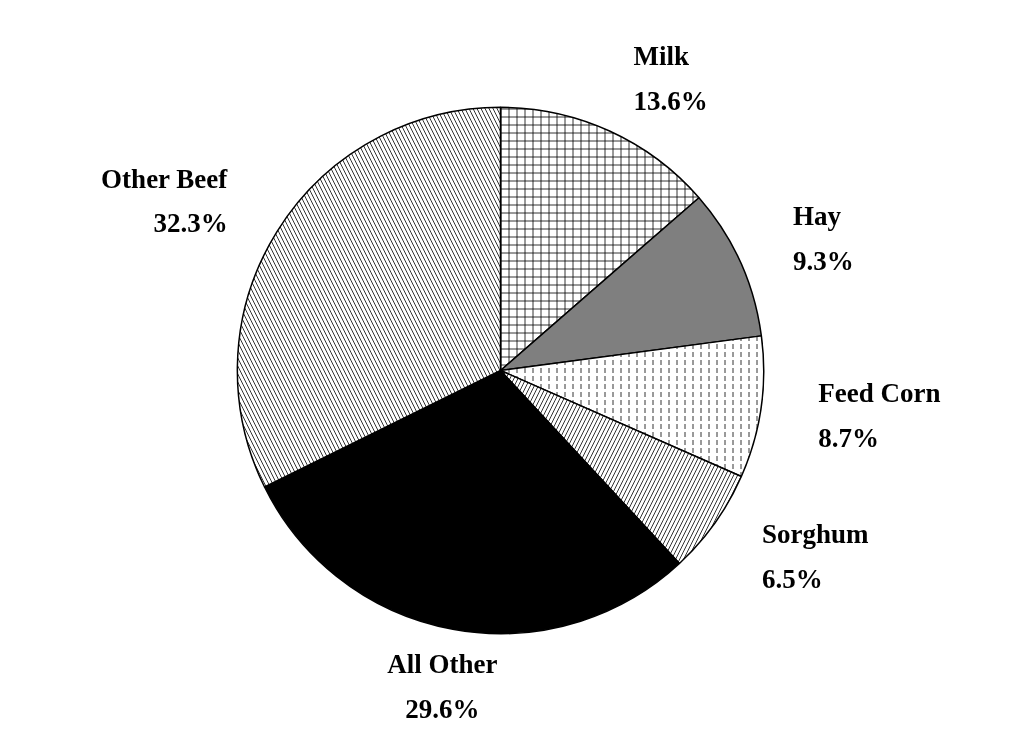 The image size is (1009, 747). What do you see at coordinates (442, 708) in the screenshot?
I see `data-label: 29.6%` at bounding box center [442, 708].